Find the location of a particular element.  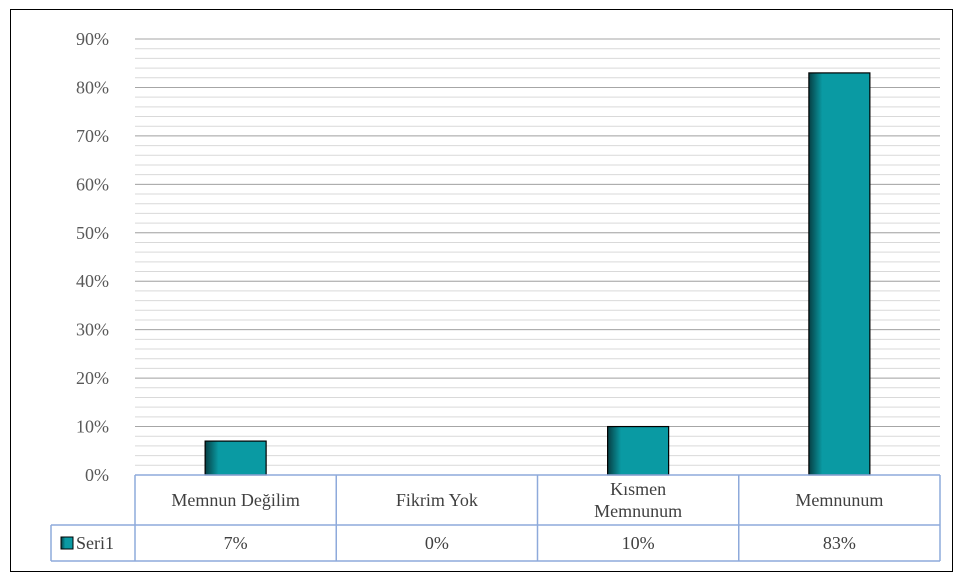

y-tick-label: 30% is located at coordinates (92, 330).